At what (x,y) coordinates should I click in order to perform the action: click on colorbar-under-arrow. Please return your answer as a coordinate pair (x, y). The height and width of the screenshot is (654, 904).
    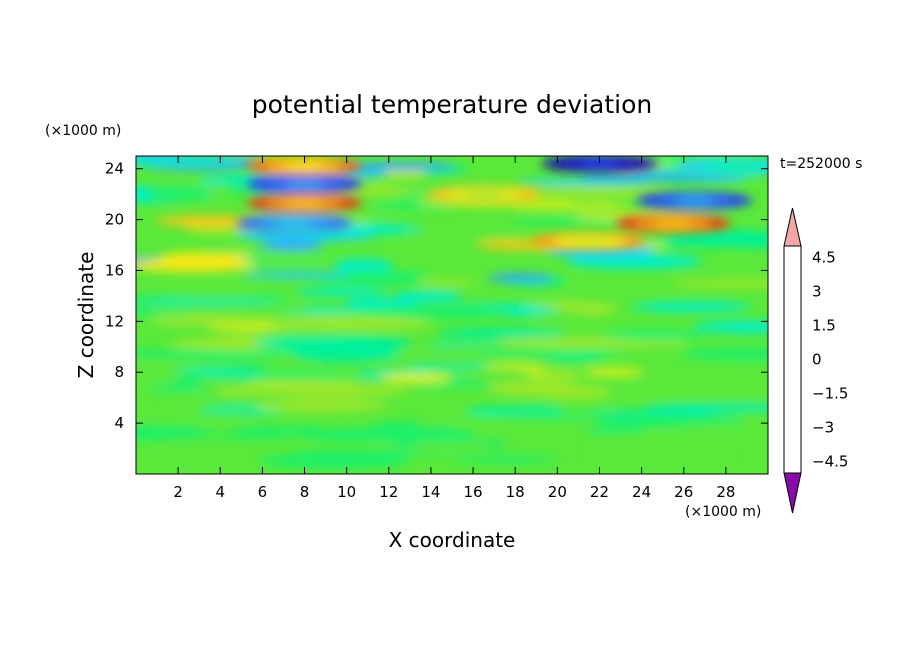
    Looking at the image, I should click on (792, 493).